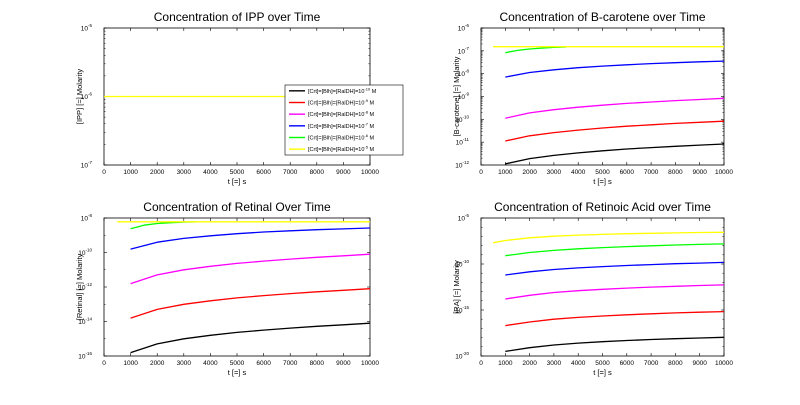  I want to click on chart-title: Concentration of B-carotene over Time, so click(602, 17).